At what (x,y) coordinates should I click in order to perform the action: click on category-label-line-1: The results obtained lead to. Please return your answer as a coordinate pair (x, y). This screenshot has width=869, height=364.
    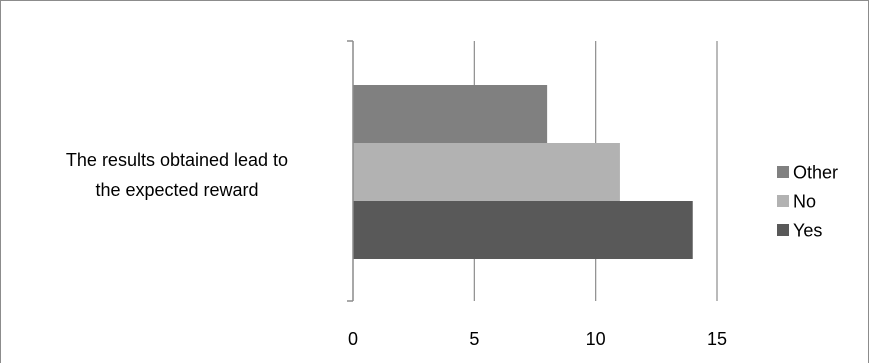
    Looking at the image, I should click on (177, 160).